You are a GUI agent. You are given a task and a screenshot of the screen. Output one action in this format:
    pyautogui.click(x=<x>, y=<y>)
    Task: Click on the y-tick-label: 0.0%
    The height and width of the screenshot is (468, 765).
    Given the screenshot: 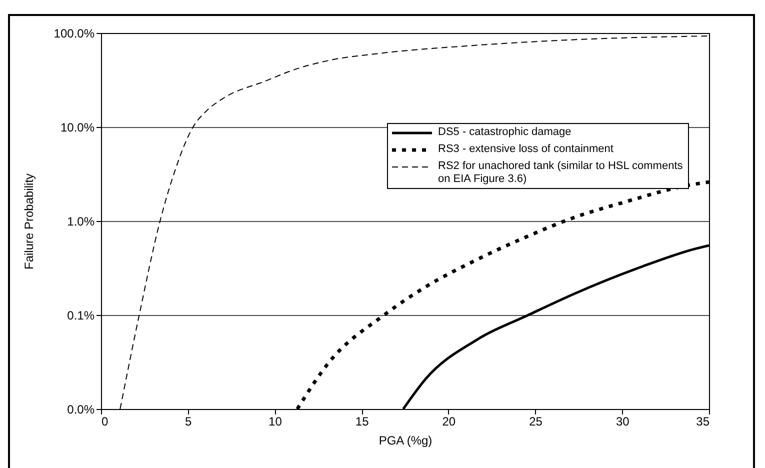 What is the action you would take?
    pyautogui.click(x=81, y=409)
    